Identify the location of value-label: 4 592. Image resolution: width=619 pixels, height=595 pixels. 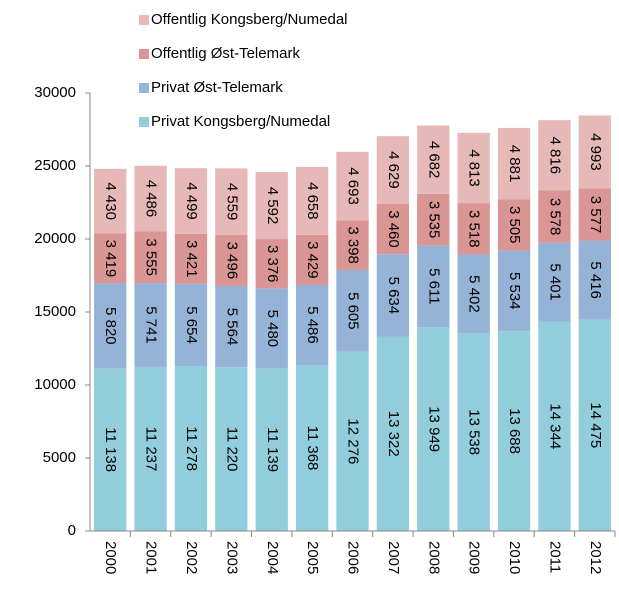
(272, 206).